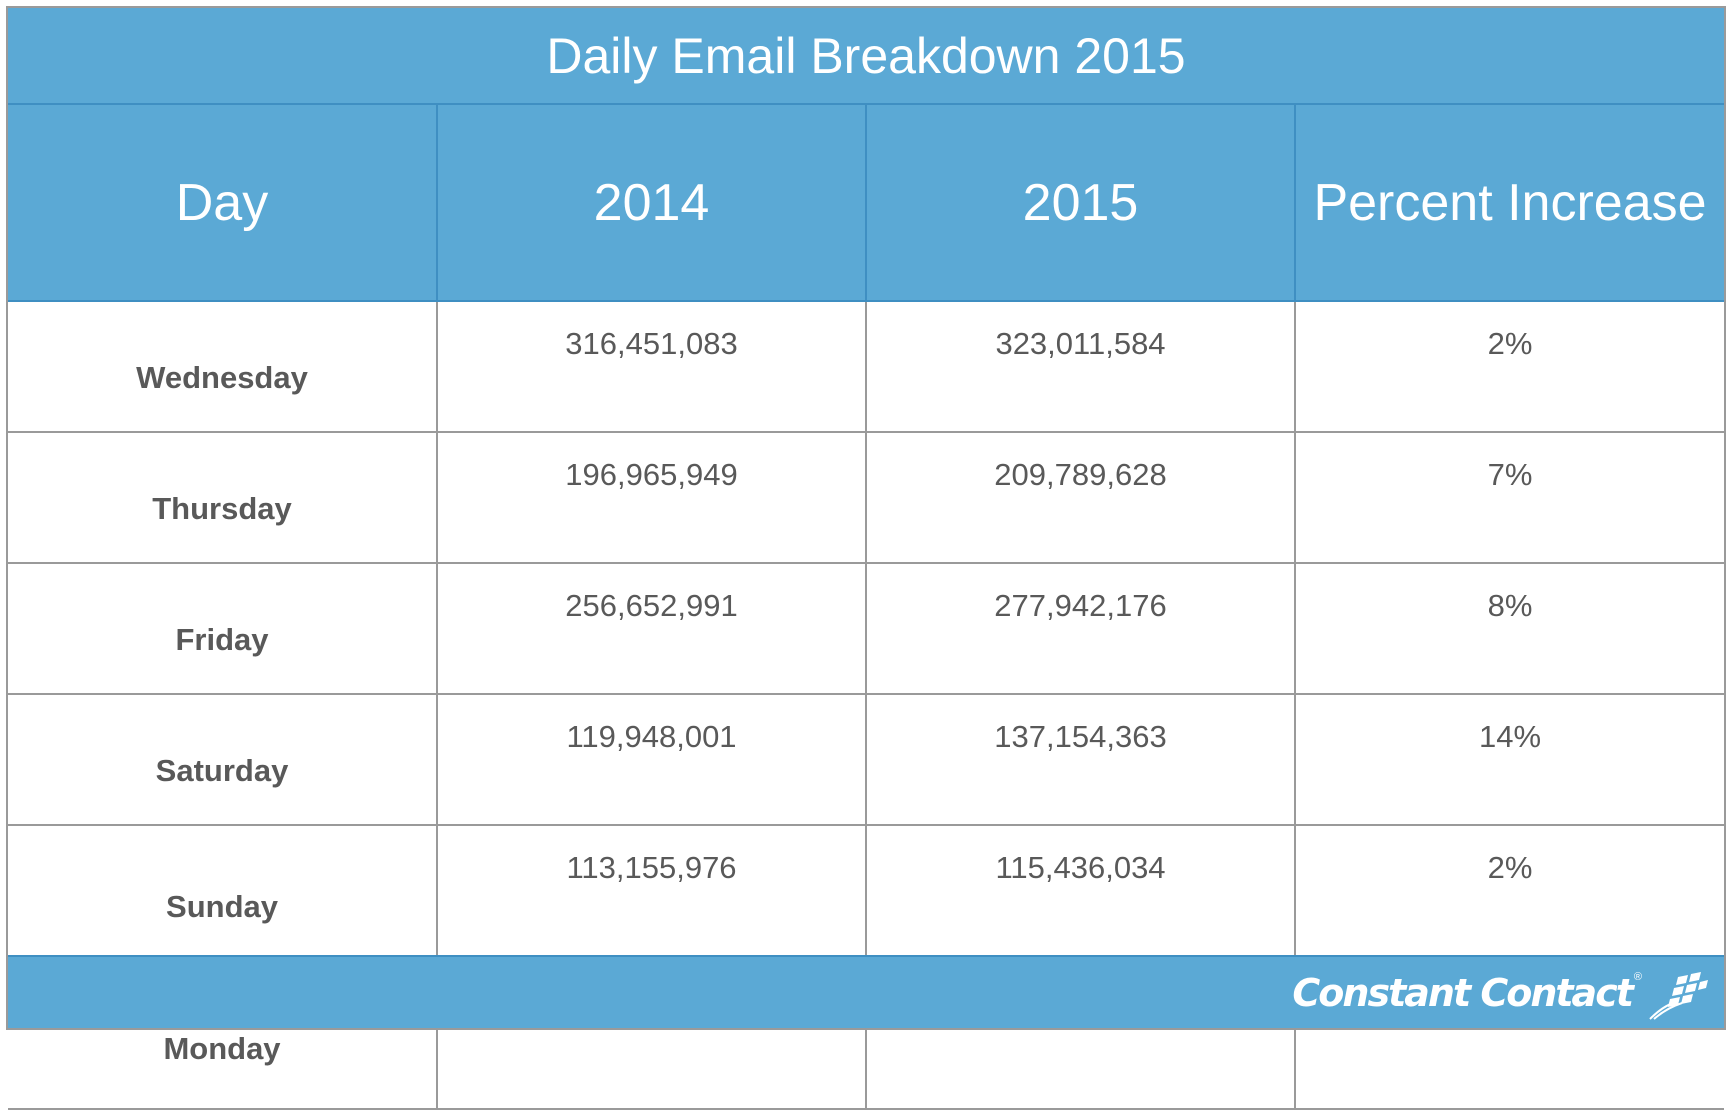 The width and height of the screenshot is (1733, 1110). Describe the element at coordinates (651, 497) in the screenshot. I see `value-2014-cell: 196,965,949` at that location.